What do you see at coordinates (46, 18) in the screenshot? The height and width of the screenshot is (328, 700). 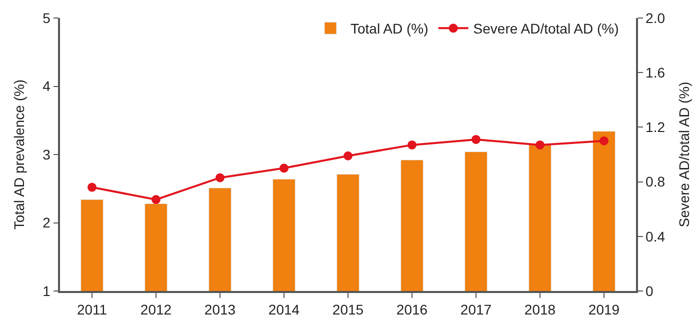 I see `y-tick-label: 5` at bounding box center [46, 18].